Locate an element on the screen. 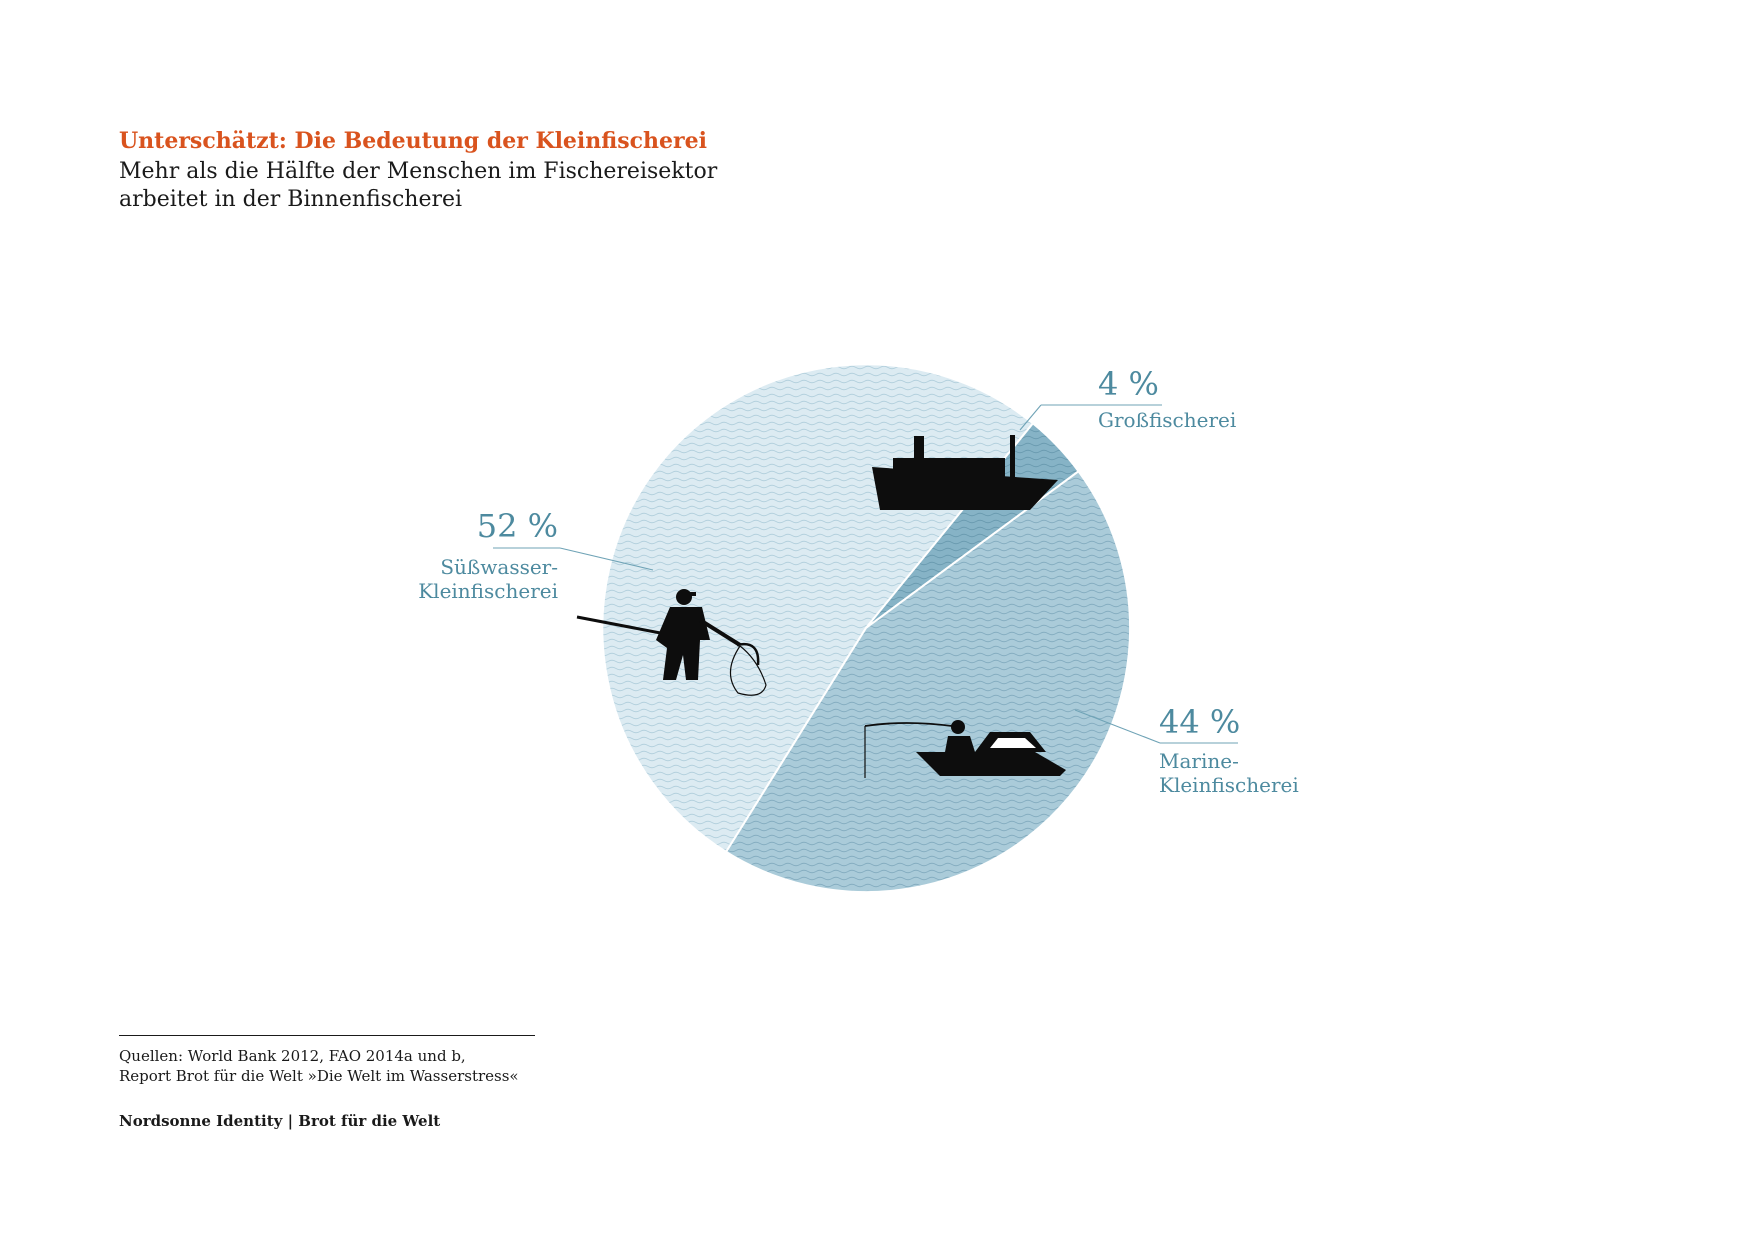 This screenshot has width=1754, height=1241. slice-value-marine: 44 % is located at coordinates (1199, 722).